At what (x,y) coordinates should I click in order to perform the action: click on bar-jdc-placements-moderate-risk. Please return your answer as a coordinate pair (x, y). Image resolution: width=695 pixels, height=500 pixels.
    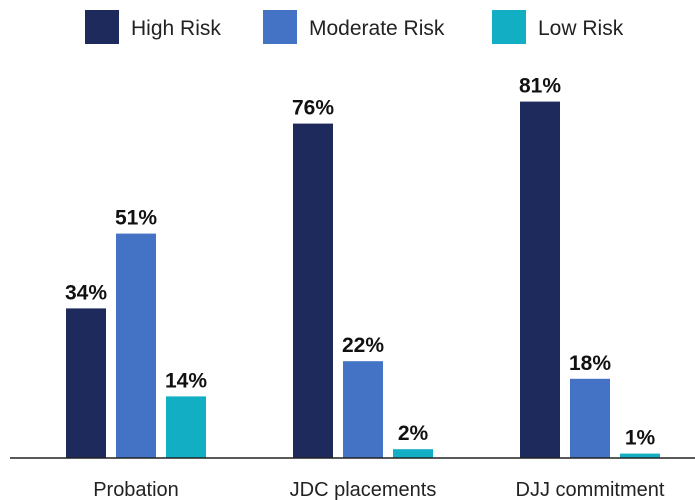
    Looking at the image, I should click on (363, 409).